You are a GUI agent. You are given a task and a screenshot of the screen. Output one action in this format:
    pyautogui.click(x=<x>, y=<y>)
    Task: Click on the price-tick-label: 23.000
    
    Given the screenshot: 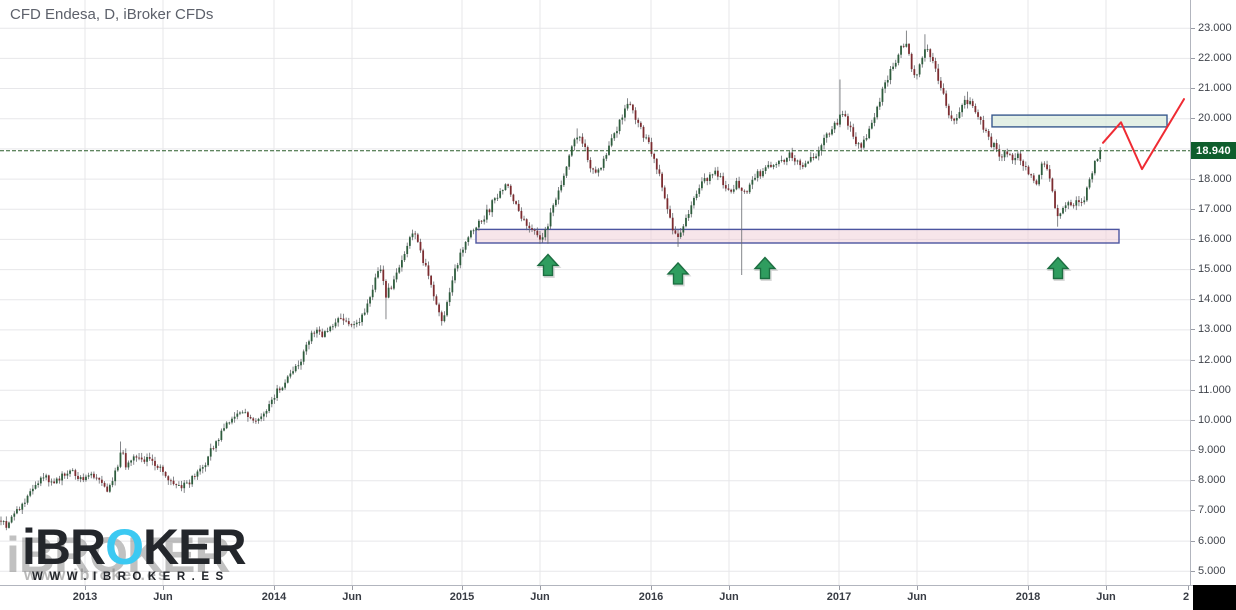 What is the action you would take?
    pyautogui.click(x=1215, y=27)
    